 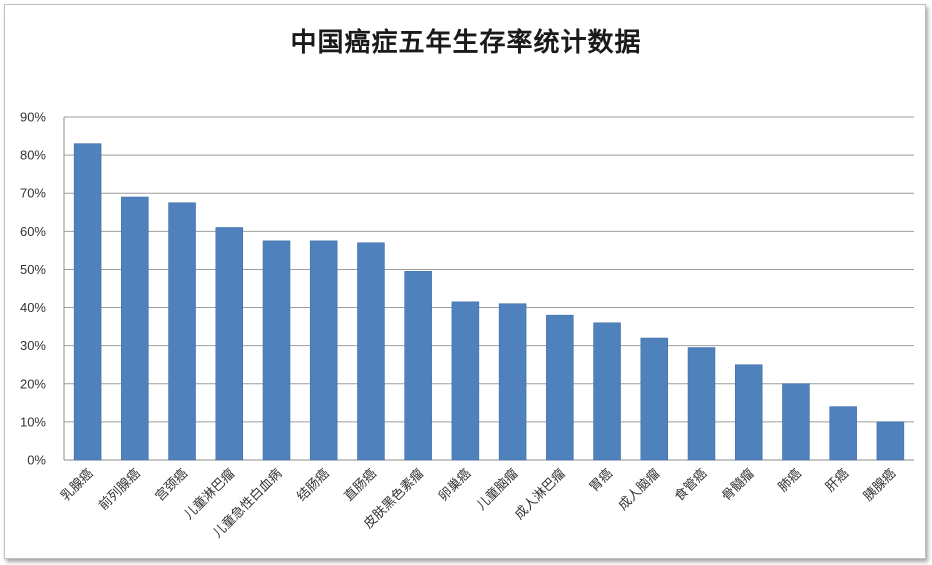 What do you see at coordinates (171, 485) in the screenshot?
I see `x-category-label: 宫颈癌` at bounding box center [171, 485].